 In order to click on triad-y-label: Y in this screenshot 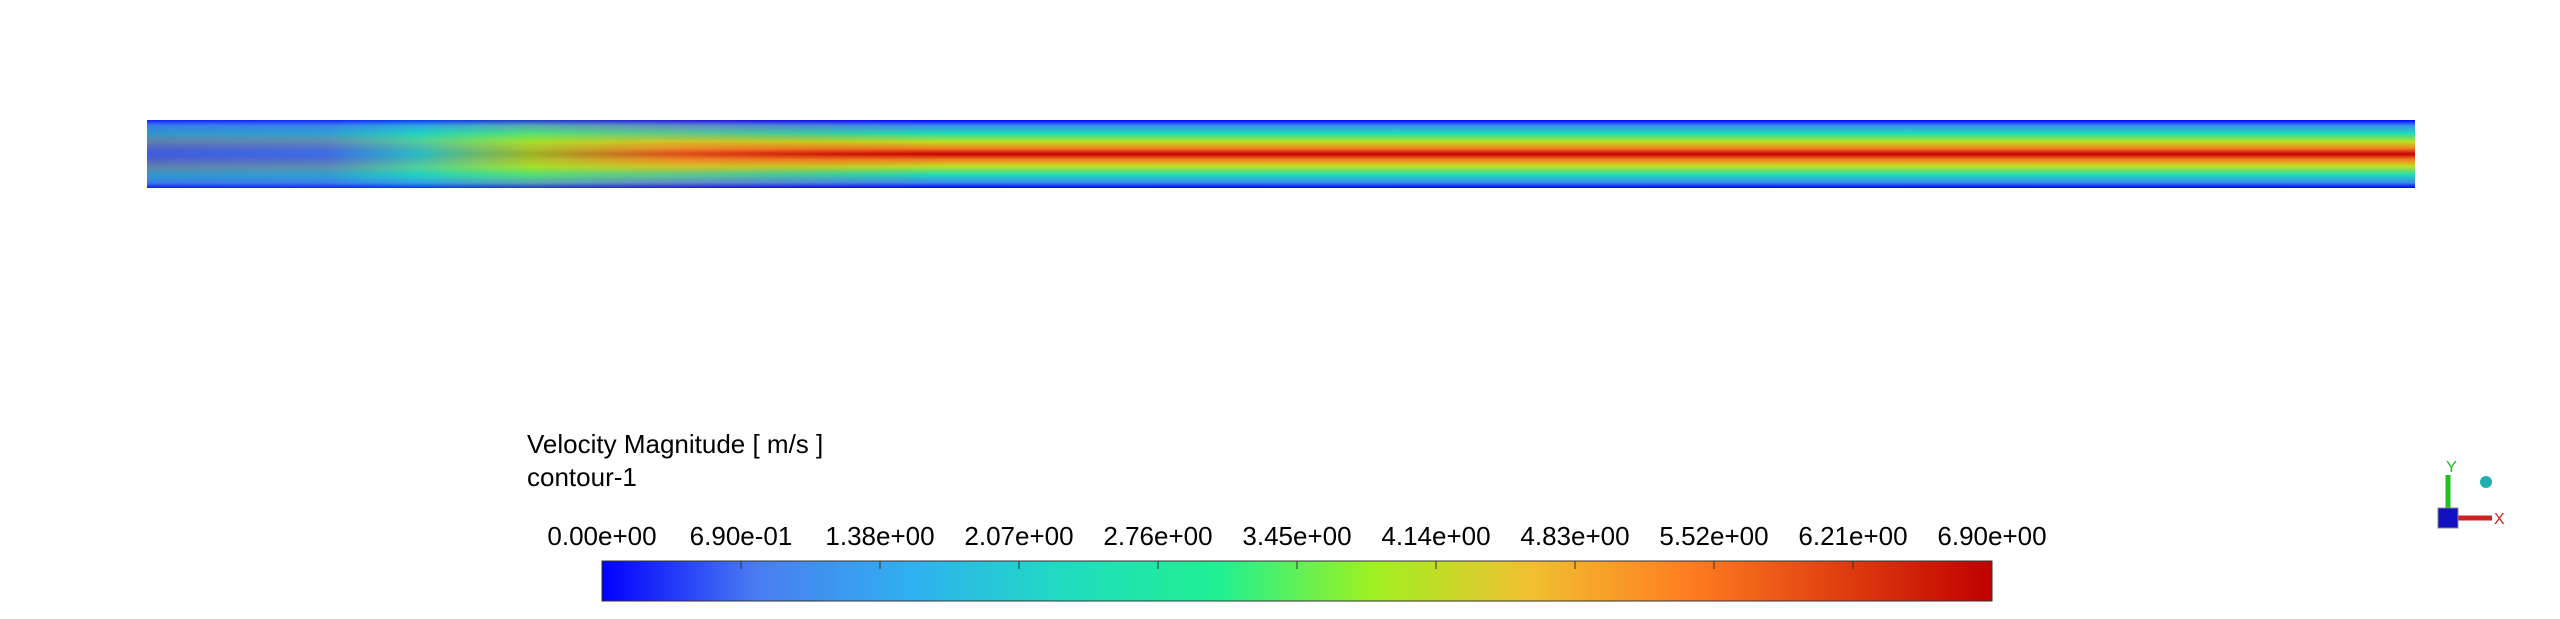, I will do `click(2451, 467)`.